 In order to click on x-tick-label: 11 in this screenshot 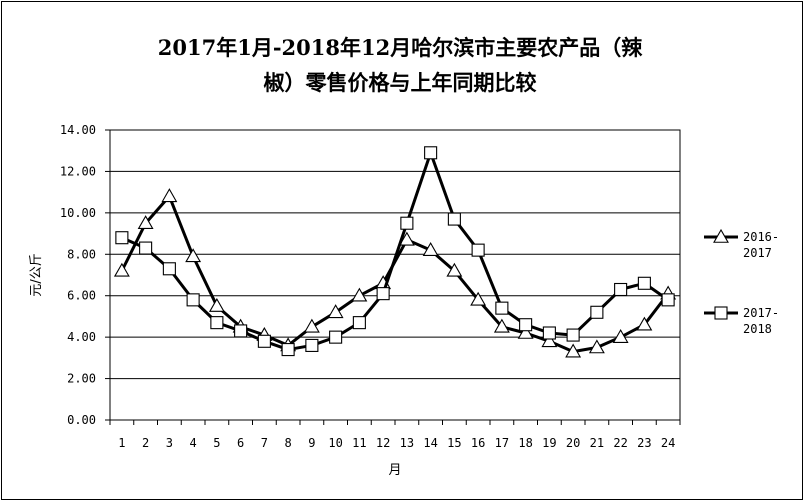, I will do `click(359, 443)`.